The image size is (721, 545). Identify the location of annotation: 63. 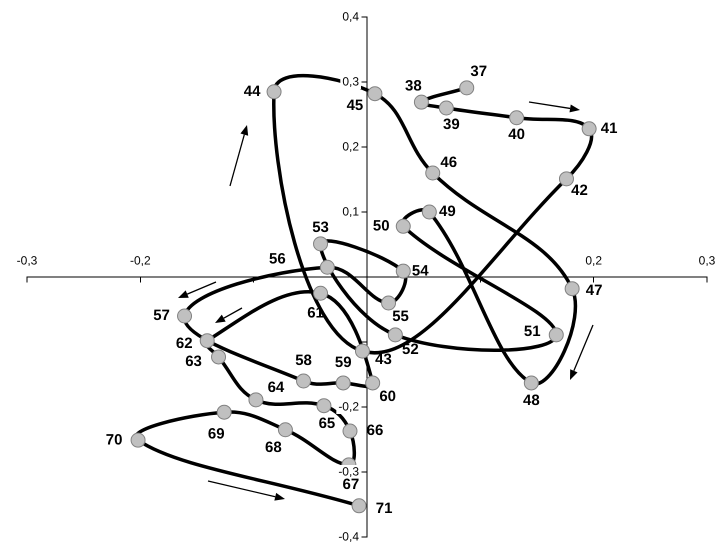
(193, 361).